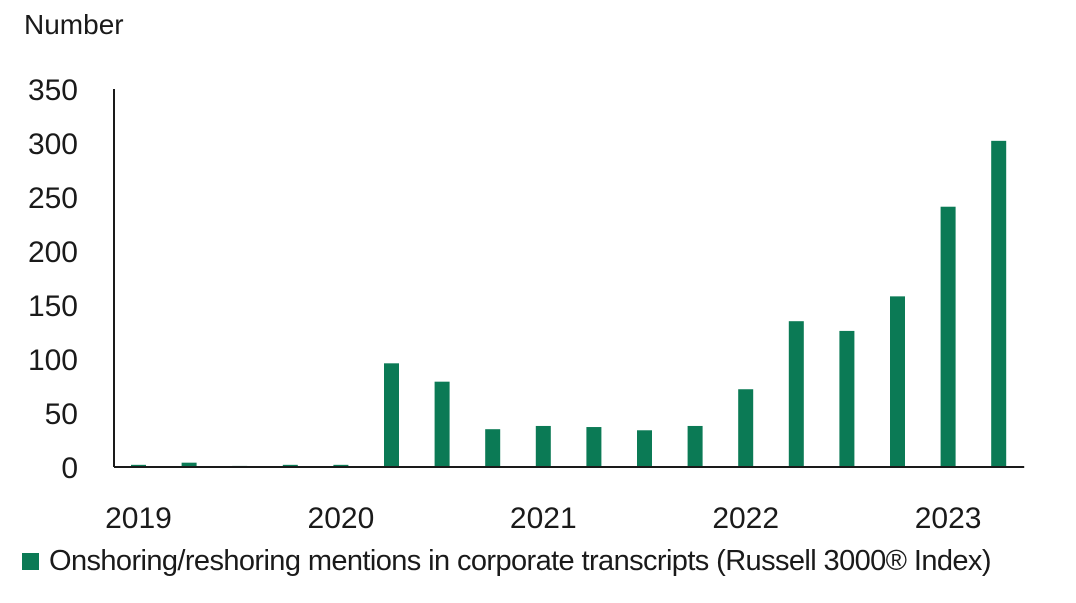  I want to click on y-tick-label: 150, so click(53, 306).